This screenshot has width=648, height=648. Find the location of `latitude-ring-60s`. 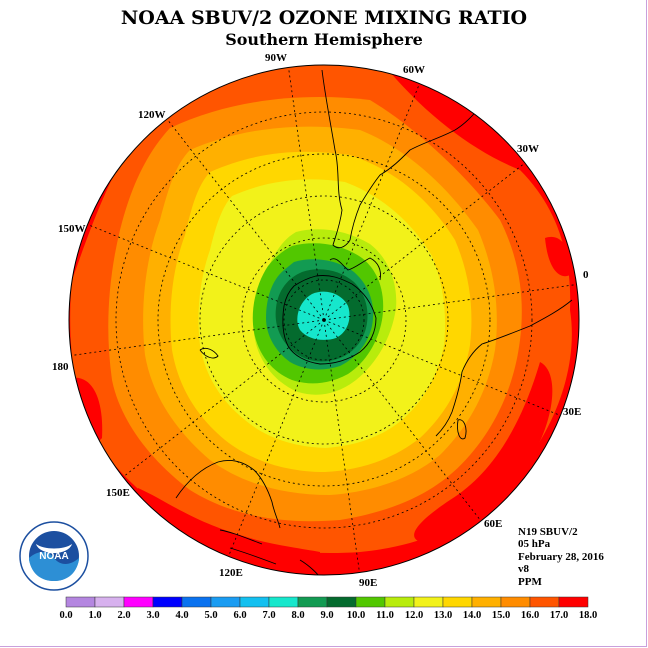

latitude-ring-60s is located at coordinates (324, 320).